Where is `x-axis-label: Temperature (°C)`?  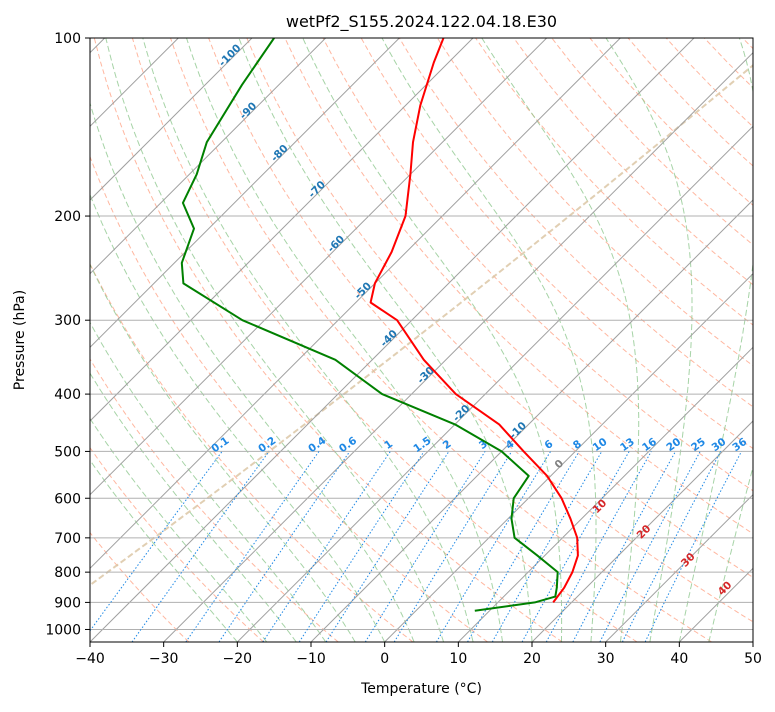
x-axis-label: Temperature (°C) is located at coordinates (421, 689).